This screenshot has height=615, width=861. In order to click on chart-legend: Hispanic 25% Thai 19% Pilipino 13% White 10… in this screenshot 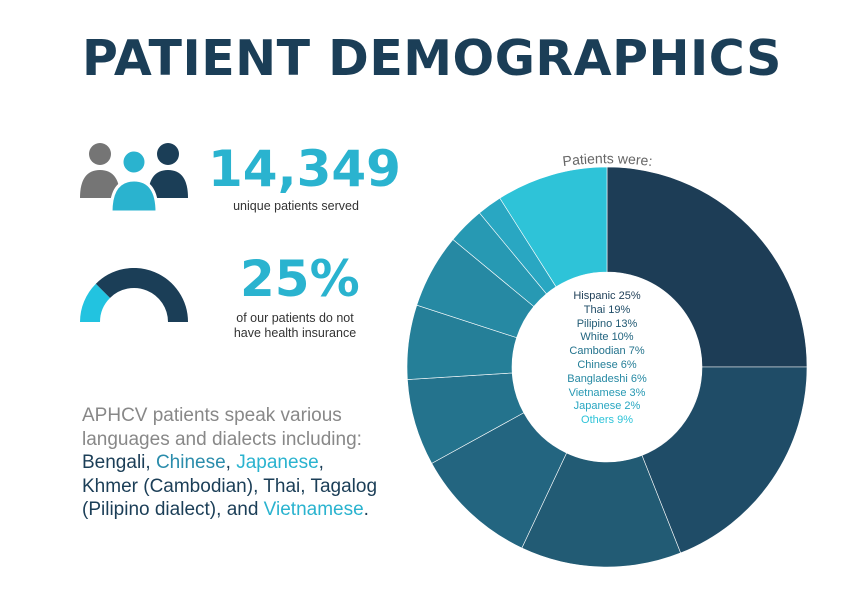, I will do `click(607, 359)`.